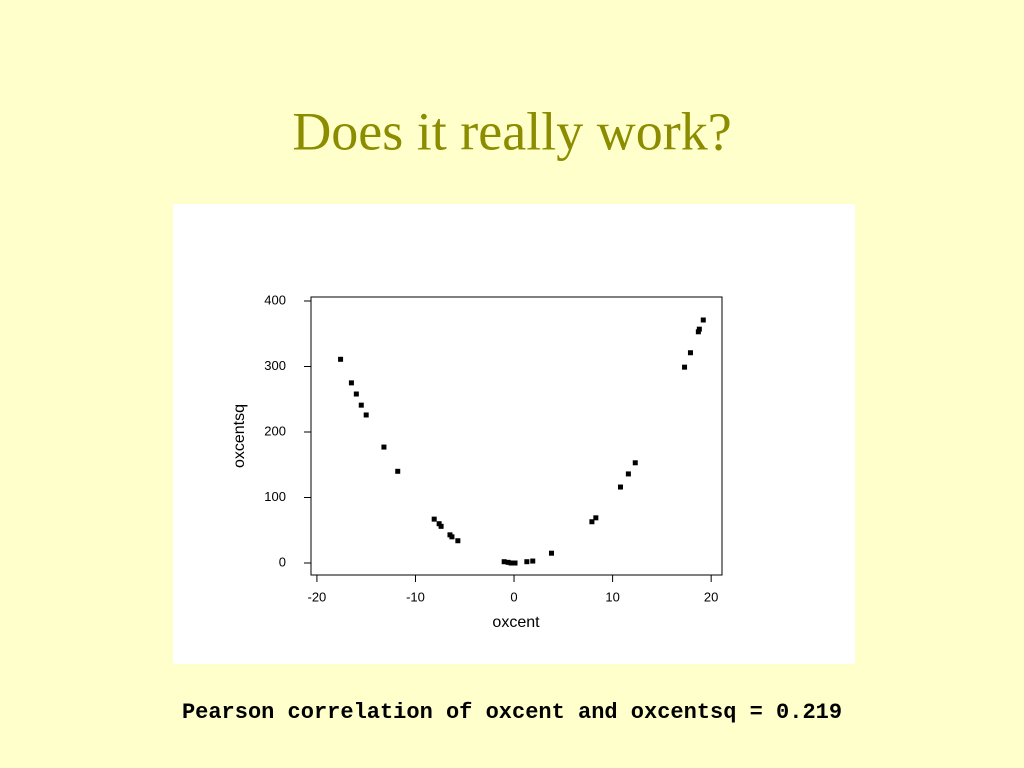 The height and width of the screenshot is (768, 1024). Describe the element at coordinates (239, 436) in the screenshot. I see `y-axis-label: oxcentsq` at that location.